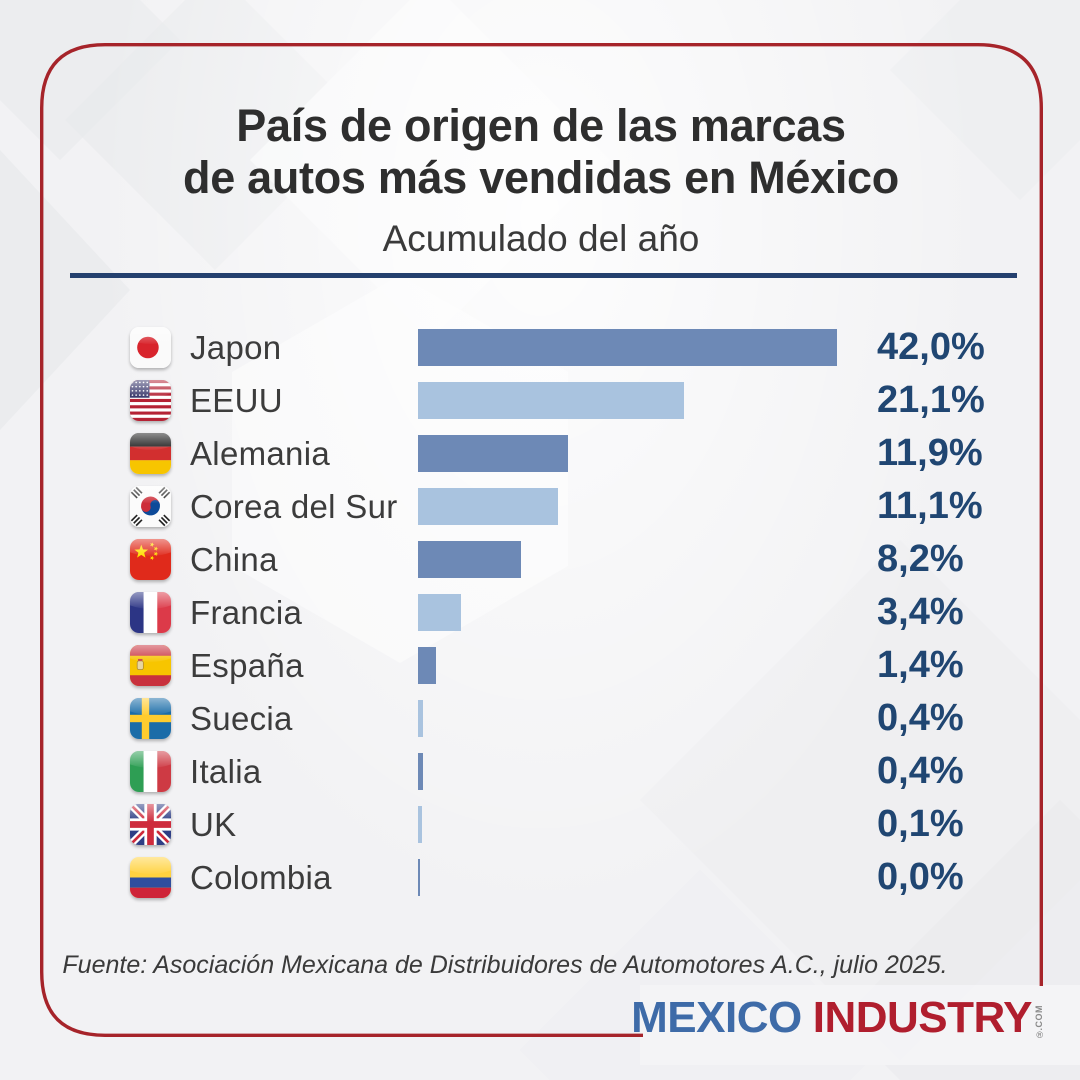 The width and height of the screenshot is (1080, 1080). Describe the element at coordinates (1039, 1035) in the screenshot. I see `logo-registered-icon: ®` at that location.